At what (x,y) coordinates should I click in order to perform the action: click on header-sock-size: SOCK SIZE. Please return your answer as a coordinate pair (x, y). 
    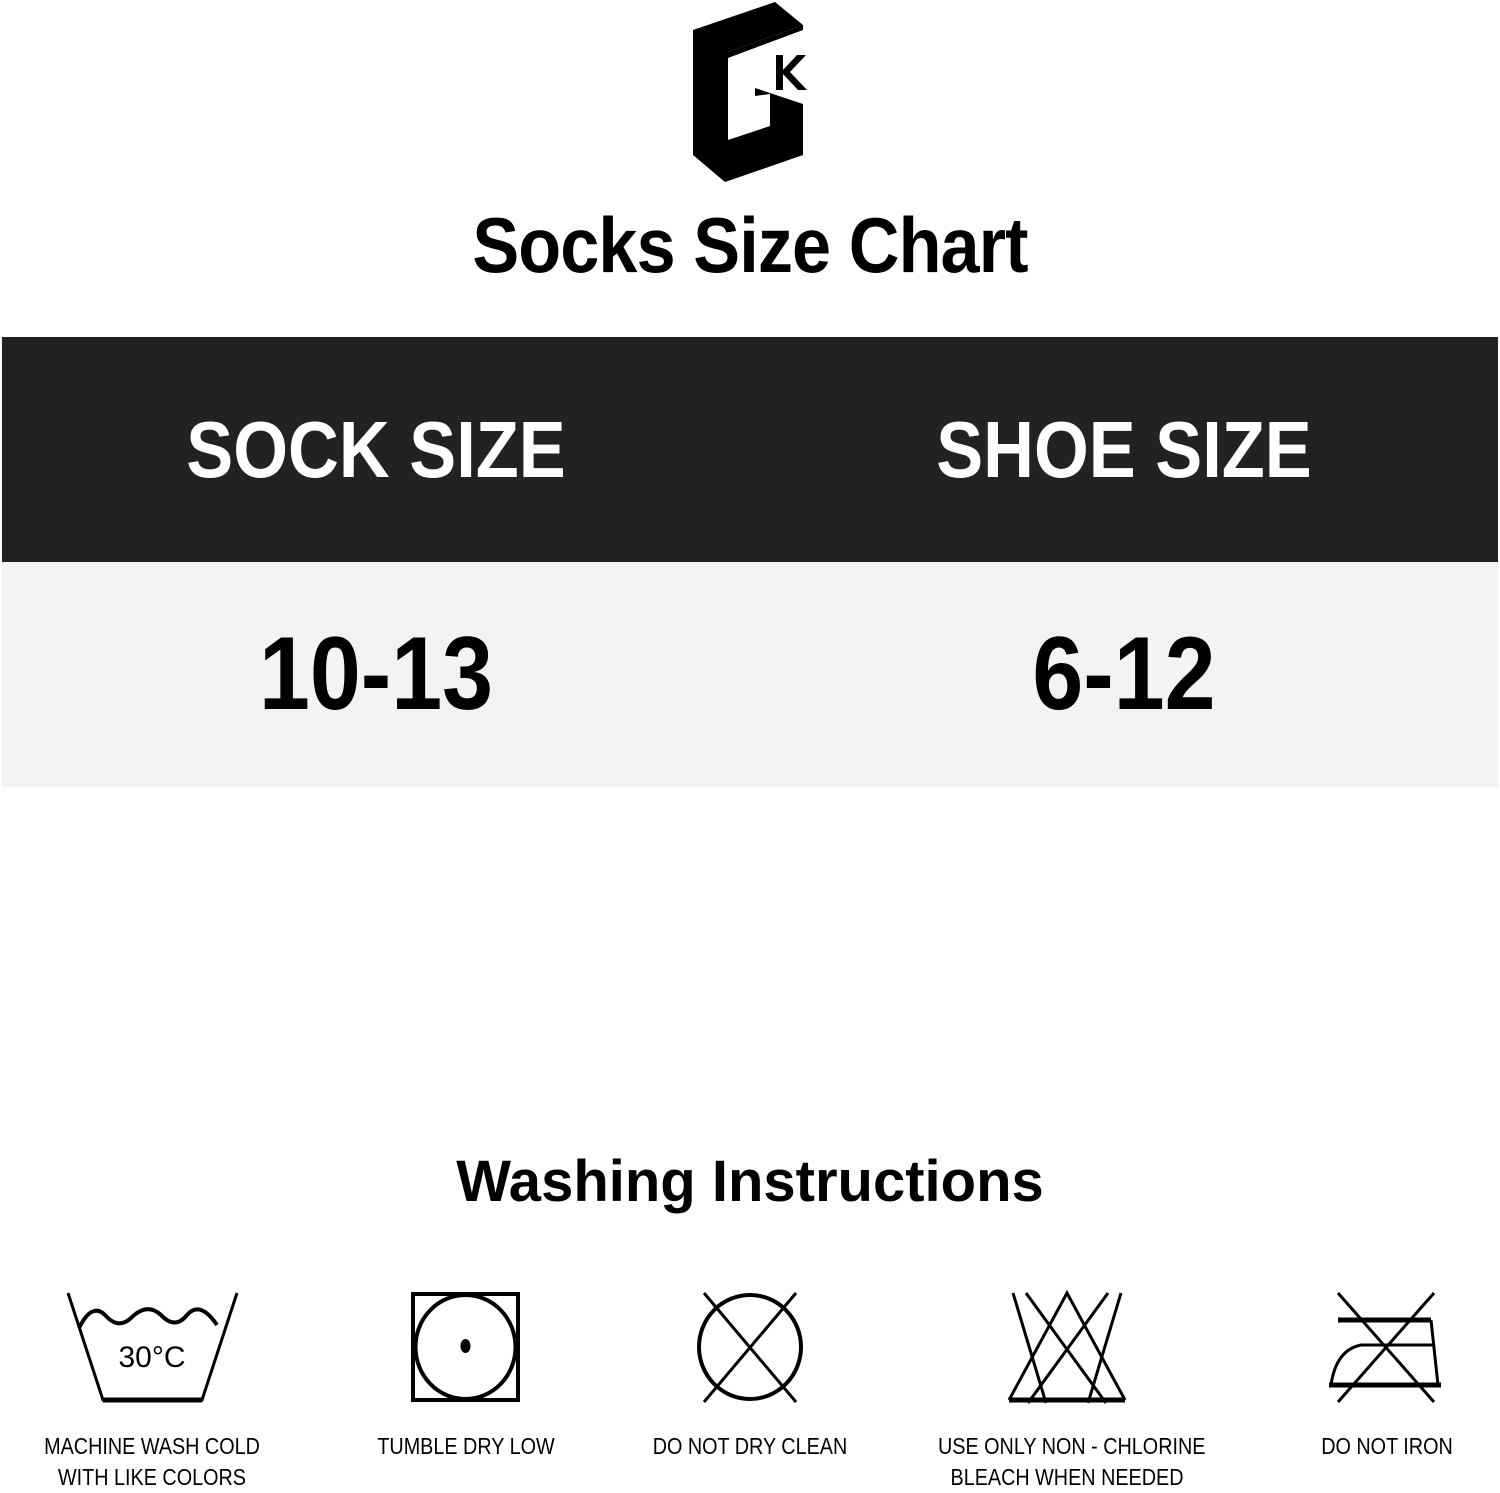
    Looking at the image, I should click on (376, 449).